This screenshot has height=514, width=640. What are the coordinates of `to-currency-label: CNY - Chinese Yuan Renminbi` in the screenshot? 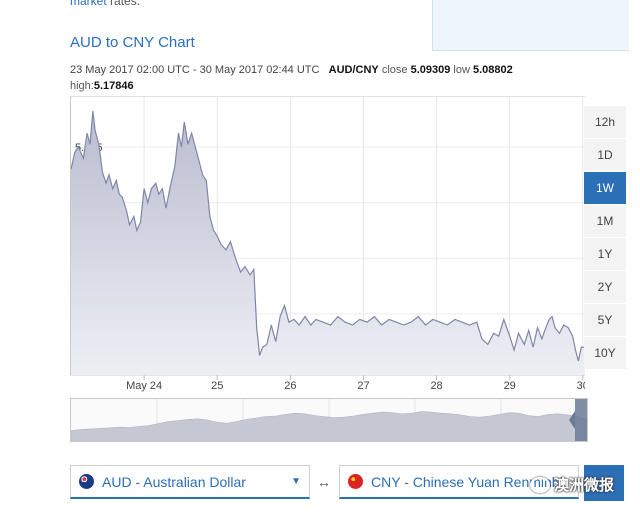 It's located at (467, 481).